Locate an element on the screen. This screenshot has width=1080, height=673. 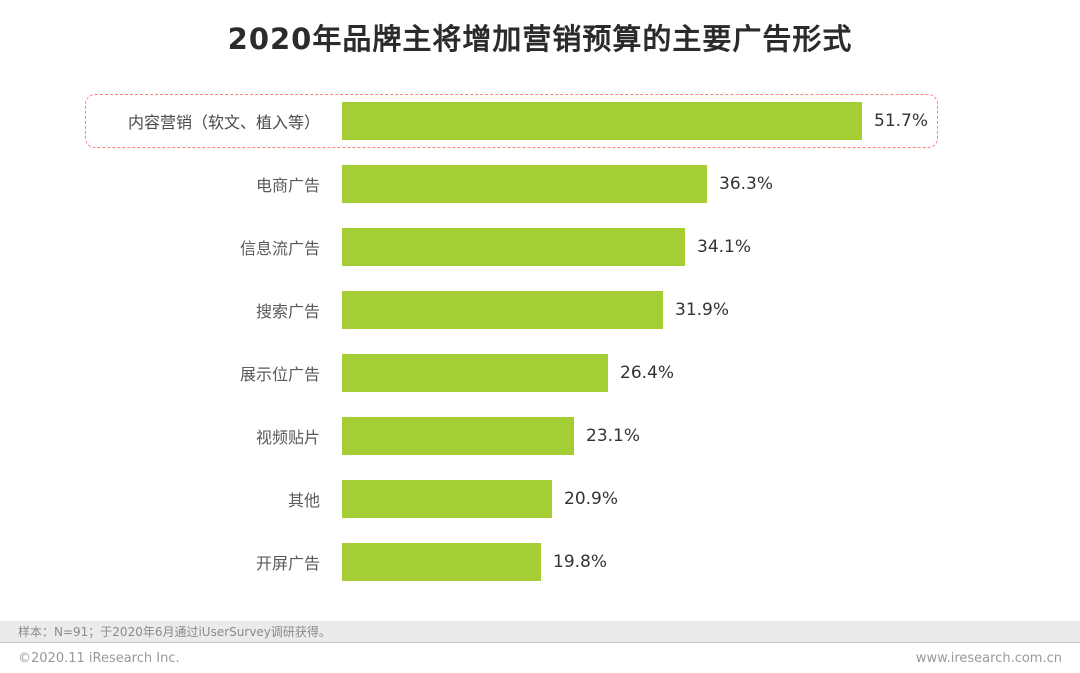
bar-zone: 19.8% is located at coordinates (711, 562).